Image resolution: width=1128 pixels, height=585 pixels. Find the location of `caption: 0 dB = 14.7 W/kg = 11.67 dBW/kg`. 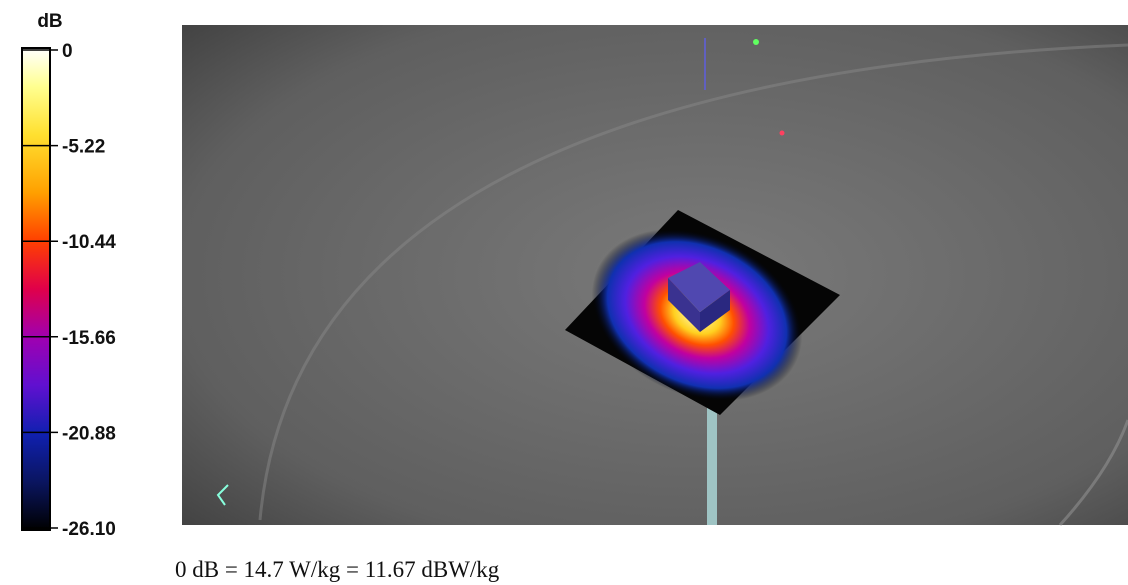

caption: 0 dB = 14.7 W/kg = 11.67 dBW/kg is located at coordinates (337, 569).